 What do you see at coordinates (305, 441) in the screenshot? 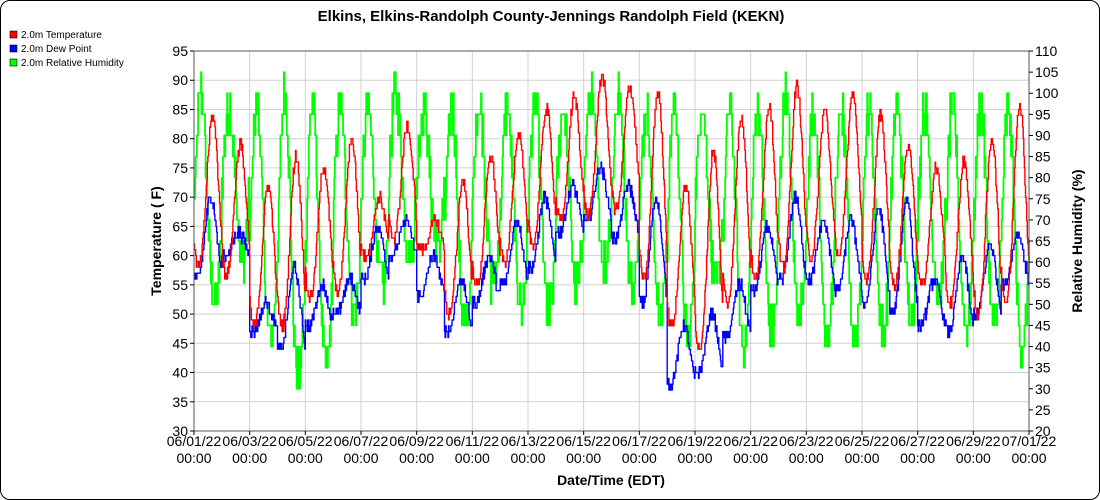
I see `x-tick-date: 06/05/22` at bounding box center [305, 441].